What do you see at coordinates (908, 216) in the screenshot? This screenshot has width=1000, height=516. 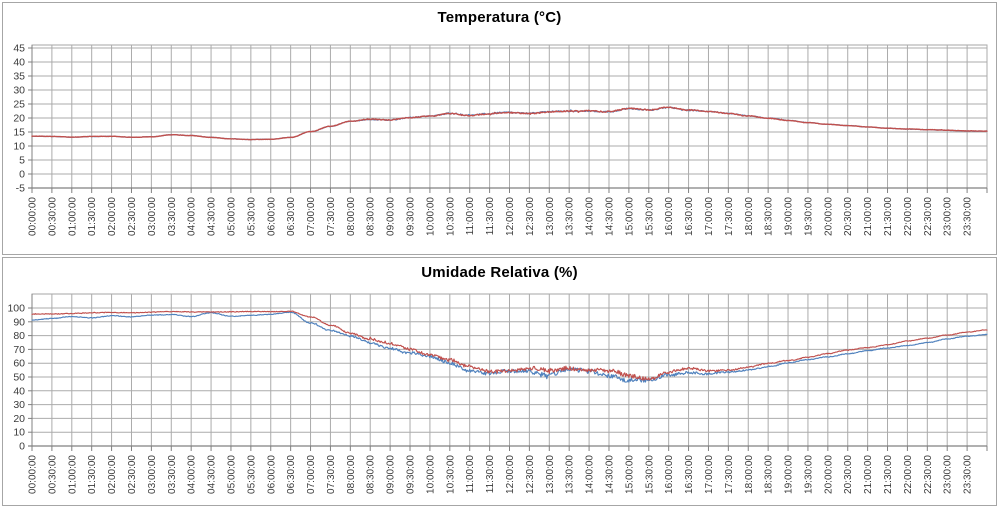 I see `svg-text: 22:00:00` at bounding box center [908, 216].